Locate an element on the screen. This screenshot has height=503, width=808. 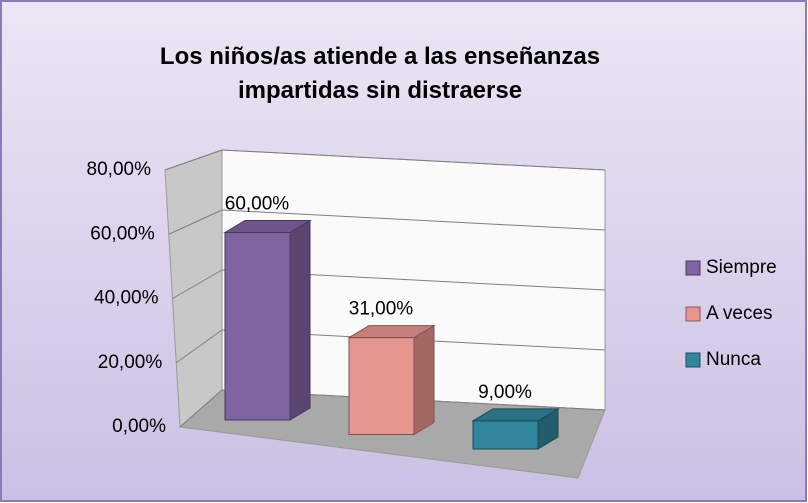
y-tick-label: 80,00% is located at coordinates (119, 169).